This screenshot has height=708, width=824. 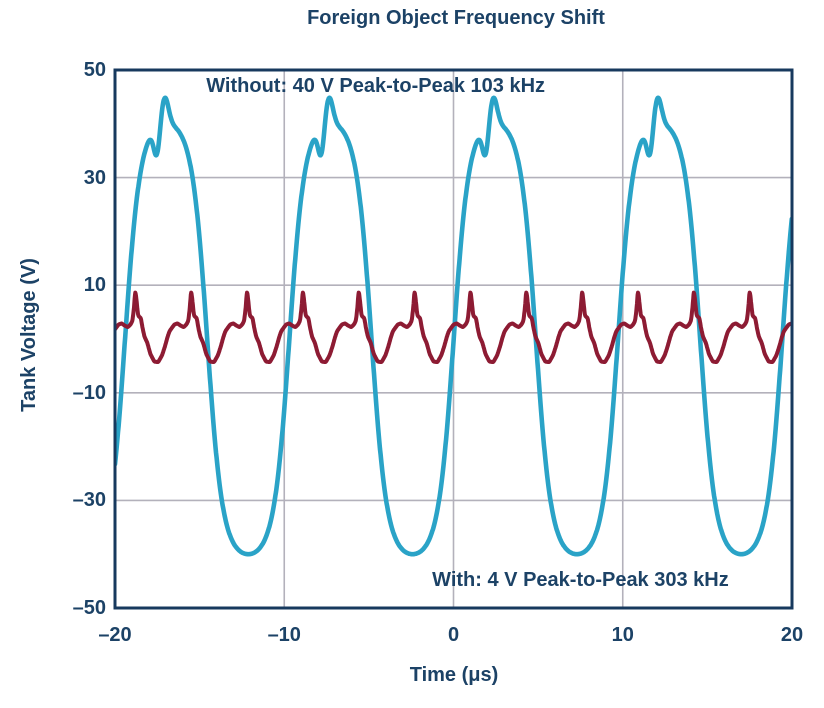 I want to click on x-tick-label: –10, so click(x=284, y=635).